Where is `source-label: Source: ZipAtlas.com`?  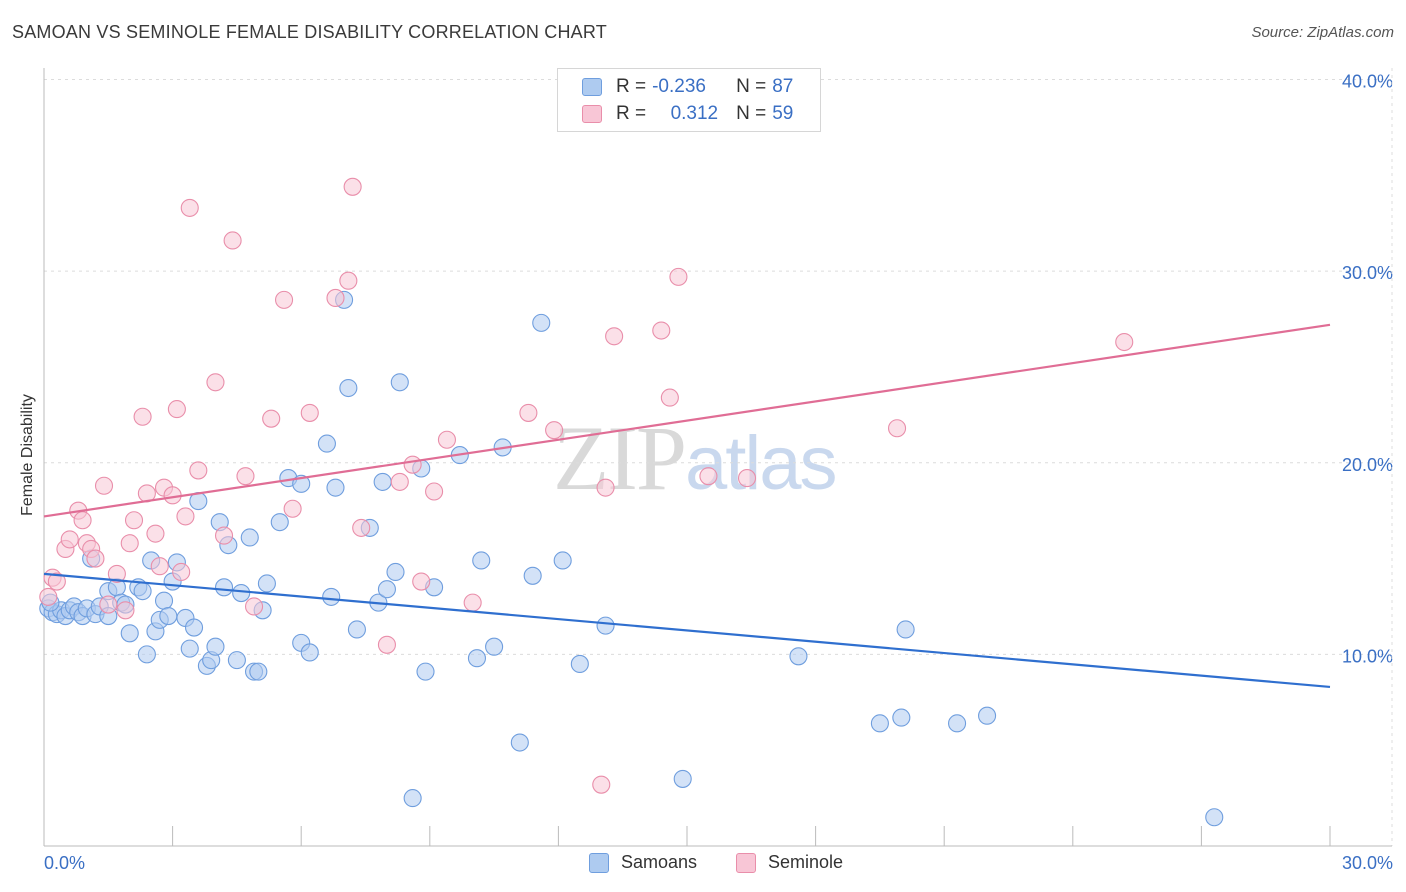 source-label: Source: ZipAtlas.com is located at coordinates (1322, 32).